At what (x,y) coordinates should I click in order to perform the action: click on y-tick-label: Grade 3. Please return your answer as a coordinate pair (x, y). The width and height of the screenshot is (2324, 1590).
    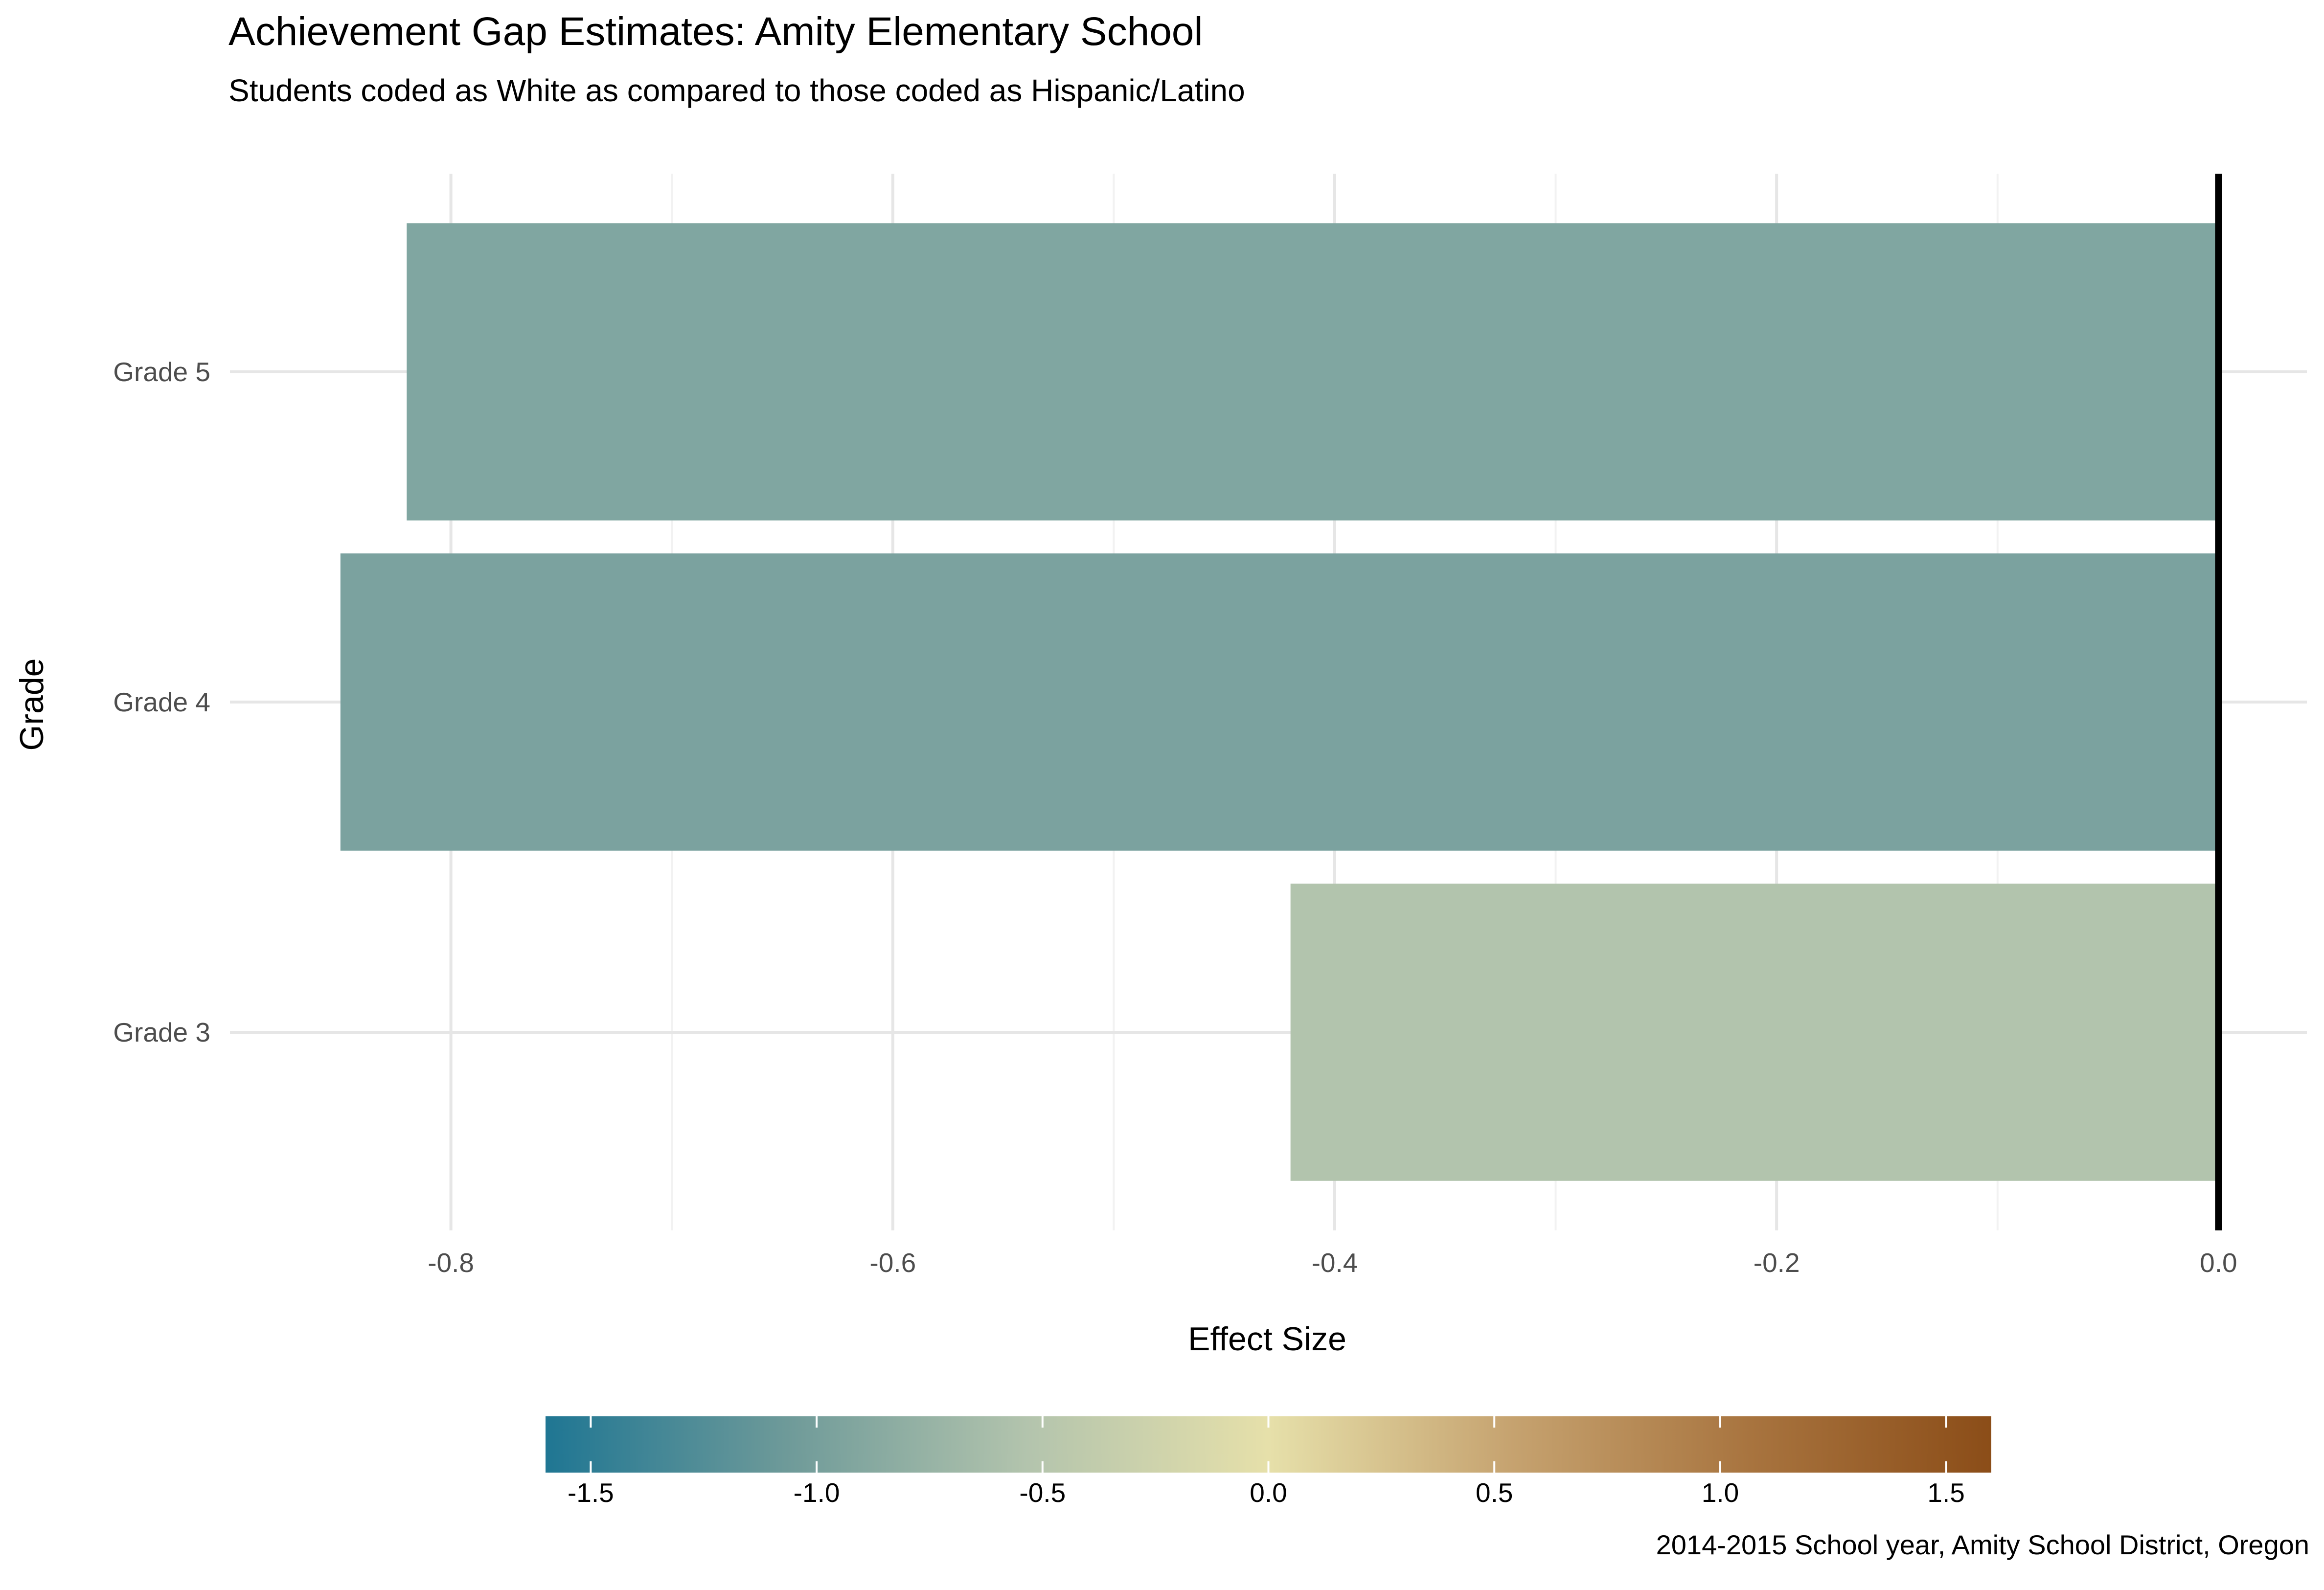
    Looking at the image, I should click on (162, 1032).